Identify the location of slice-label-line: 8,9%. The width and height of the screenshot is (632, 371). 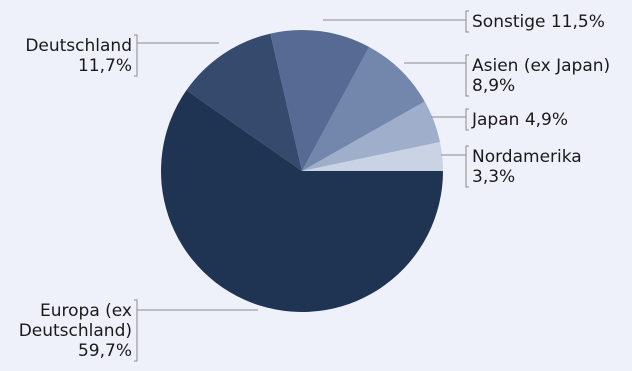
(493, 86).